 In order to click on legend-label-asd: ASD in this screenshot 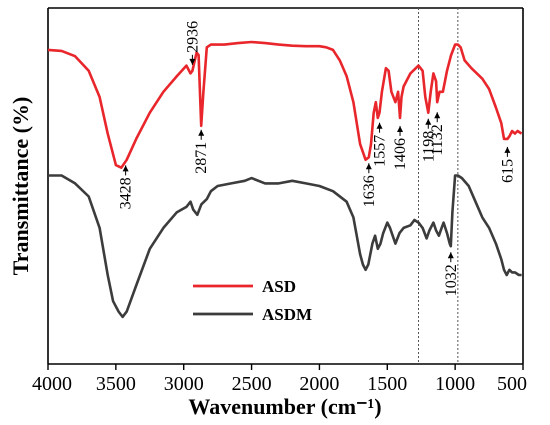, I will do `click(279, 286)`.